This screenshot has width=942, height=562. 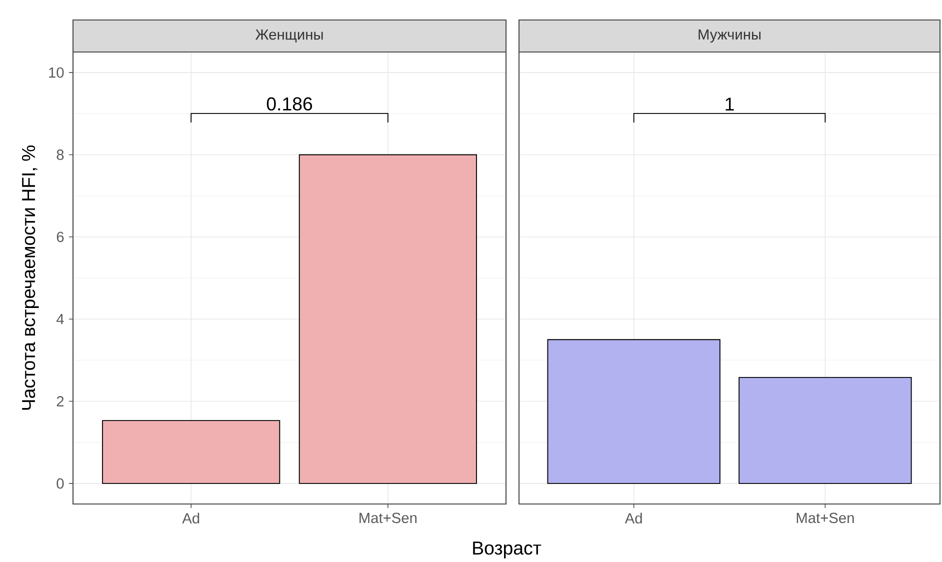 I want to click on annotation: 1, so click(x=730, y=104).